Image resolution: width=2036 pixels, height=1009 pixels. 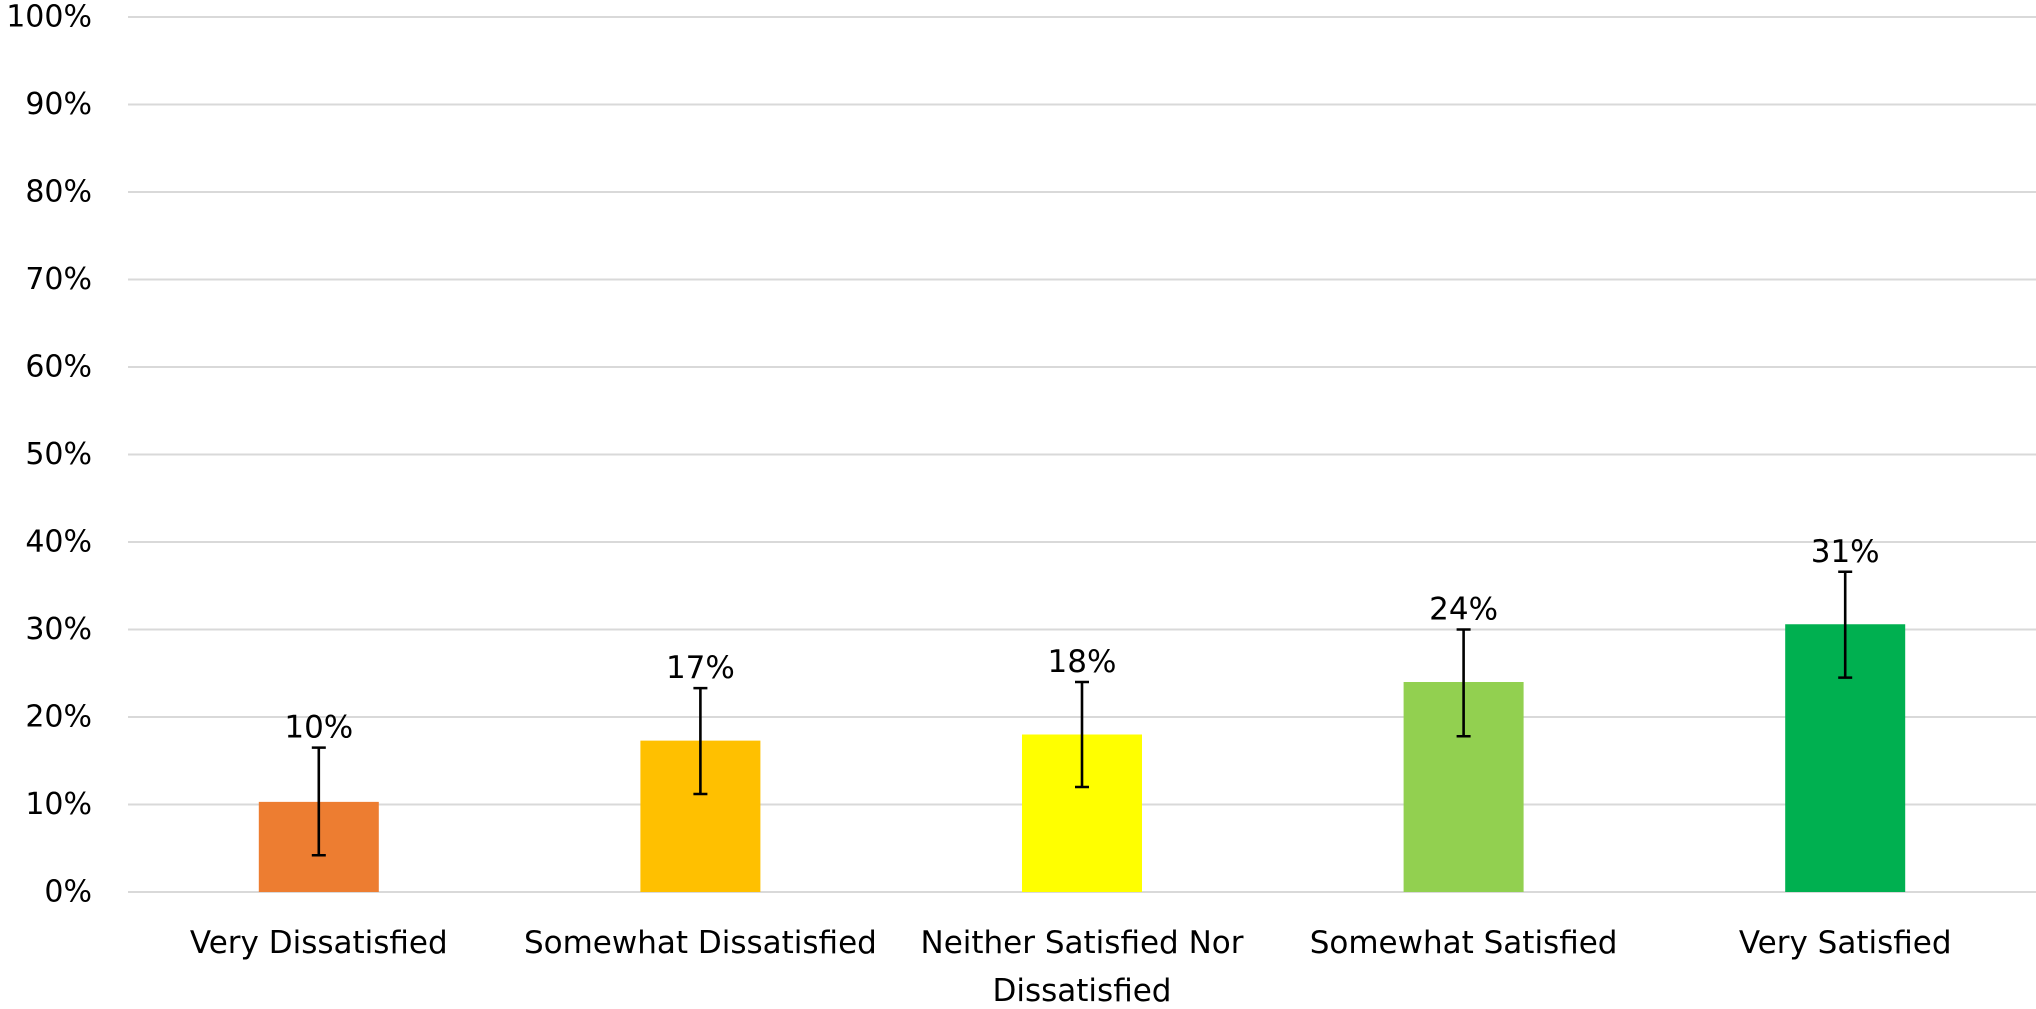 I want to click on x-category-label: Very Satisfied, so click(x=1845, y=943).